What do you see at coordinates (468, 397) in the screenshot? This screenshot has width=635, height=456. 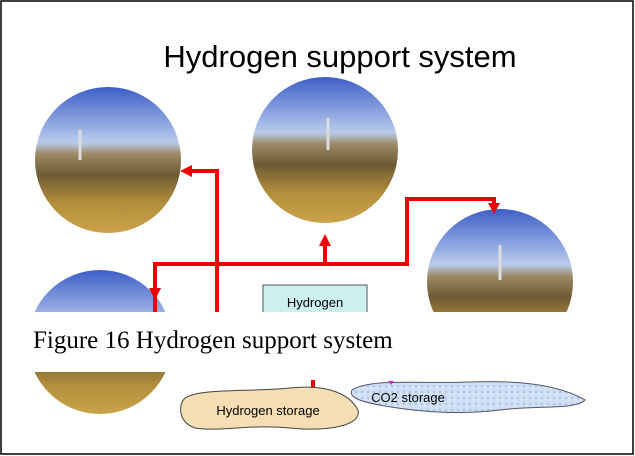 I see `co2-storage-shape` at bounding box center [468, 397].